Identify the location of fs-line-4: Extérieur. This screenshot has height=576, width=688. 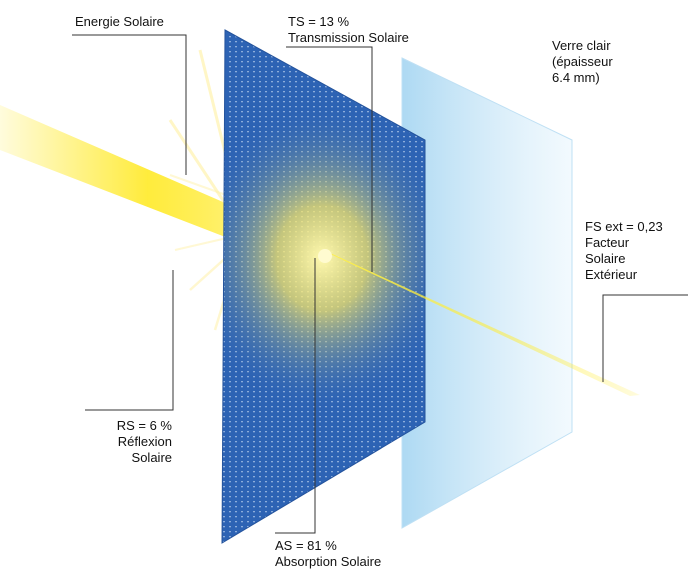
(611, 274).